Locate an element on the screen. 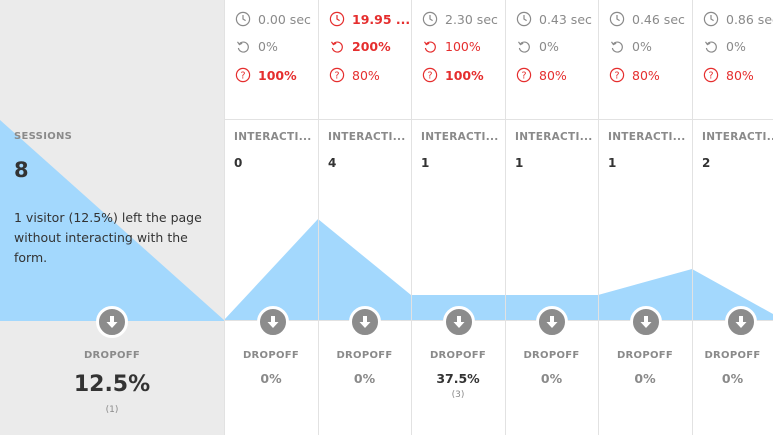 The width and height of the screenshot is (773, 435). time-metric: 0.43 sec is located at coordinates (553, 19).